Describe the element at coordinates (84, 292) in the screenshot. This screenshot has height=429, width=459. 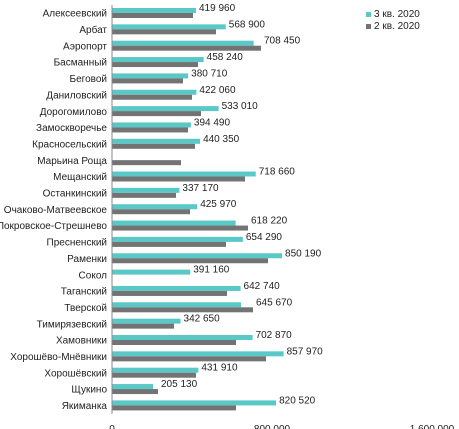
I see `category-label: Таганский` at that location.